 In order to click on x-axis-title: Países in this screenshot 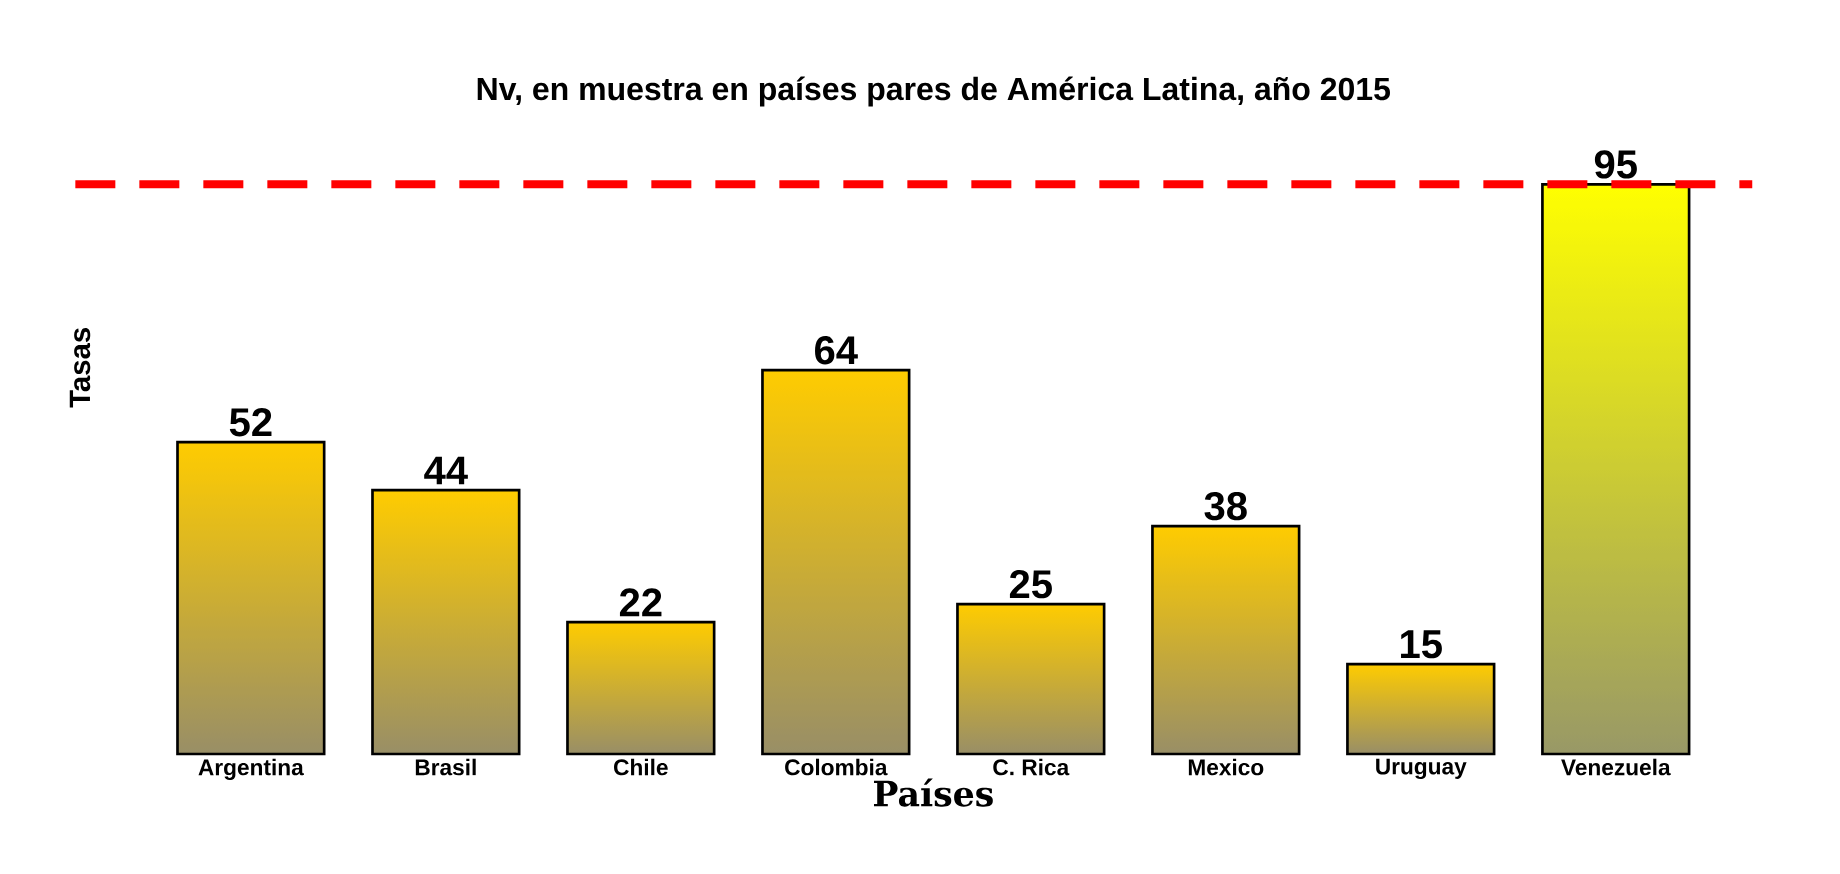, I will do `click(933, 792)`.